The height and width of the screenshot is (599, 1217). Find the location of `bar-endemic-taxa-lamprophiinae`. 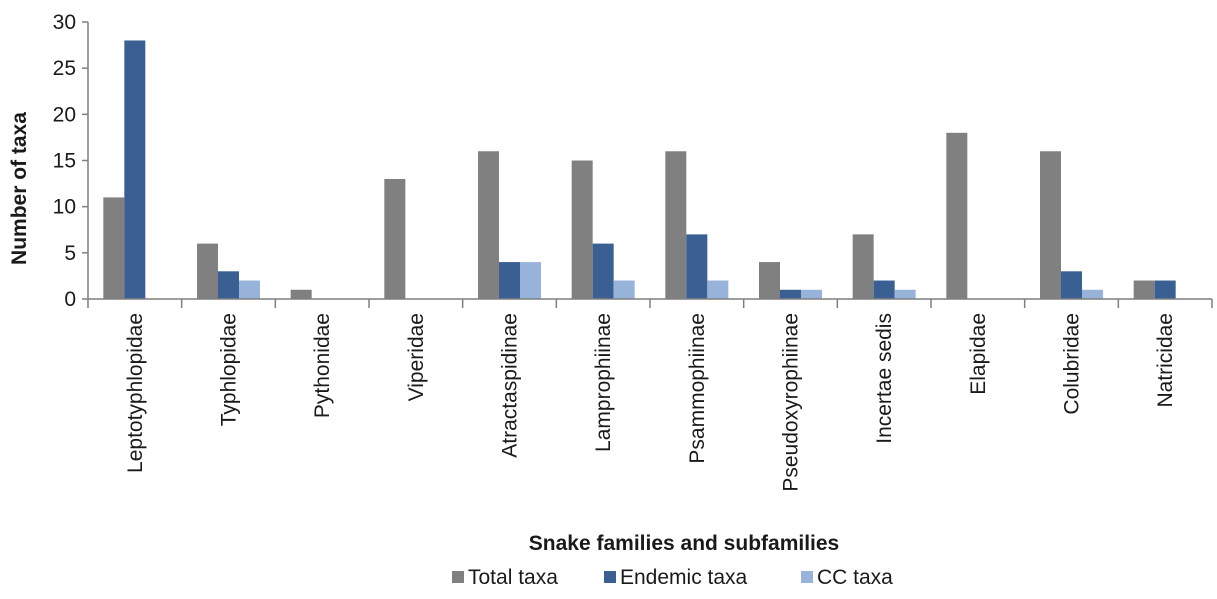

bar-endemic-taxa-lamprophiinae is located at coordinates (603, 271).